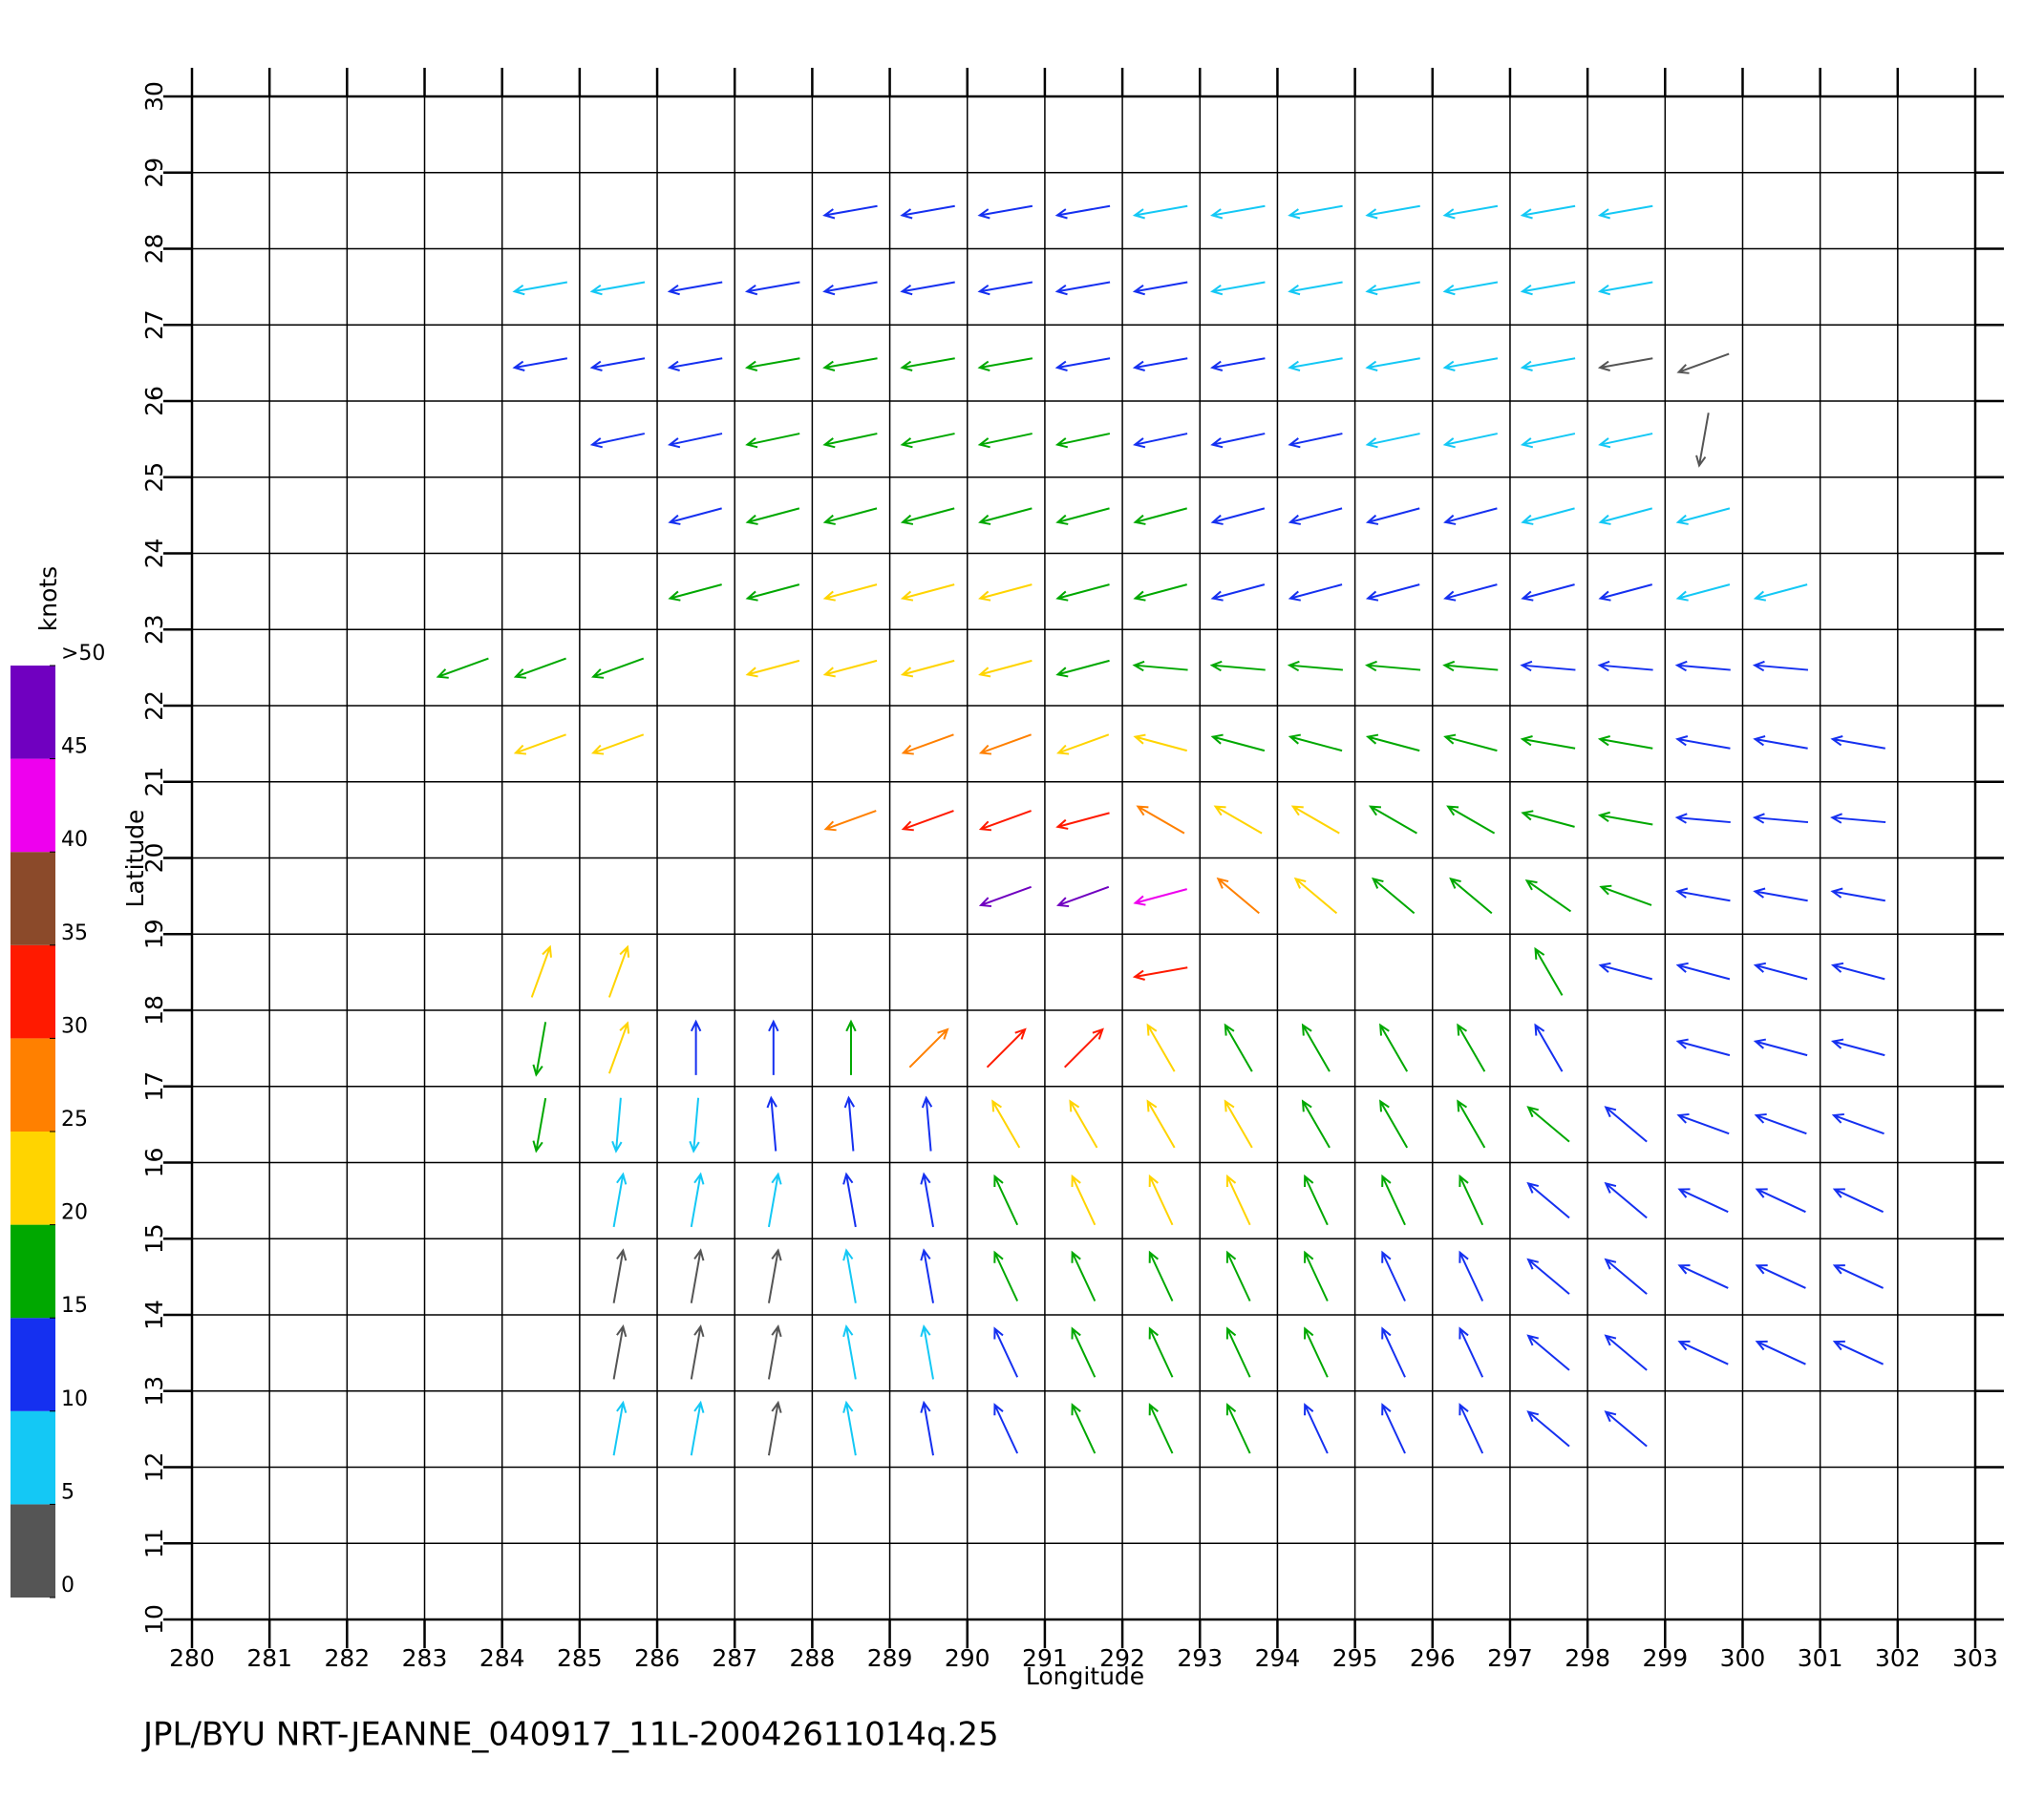 The height and width of the screenshot is (1799, 2044). Describe the element at coordinates (890, 1658) in the screenshot. I see `x-tick-label: 289` at that location.